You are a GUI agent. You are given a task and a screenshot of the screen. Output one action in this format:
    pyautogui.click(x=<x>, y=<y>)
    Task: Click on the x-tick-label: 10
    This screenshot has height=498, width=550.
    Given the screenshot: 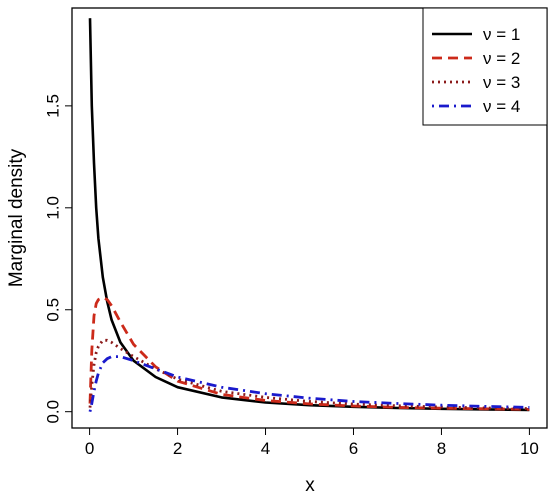 What is the action you would take?
    pyautogui.click(x=529, y=448)
    